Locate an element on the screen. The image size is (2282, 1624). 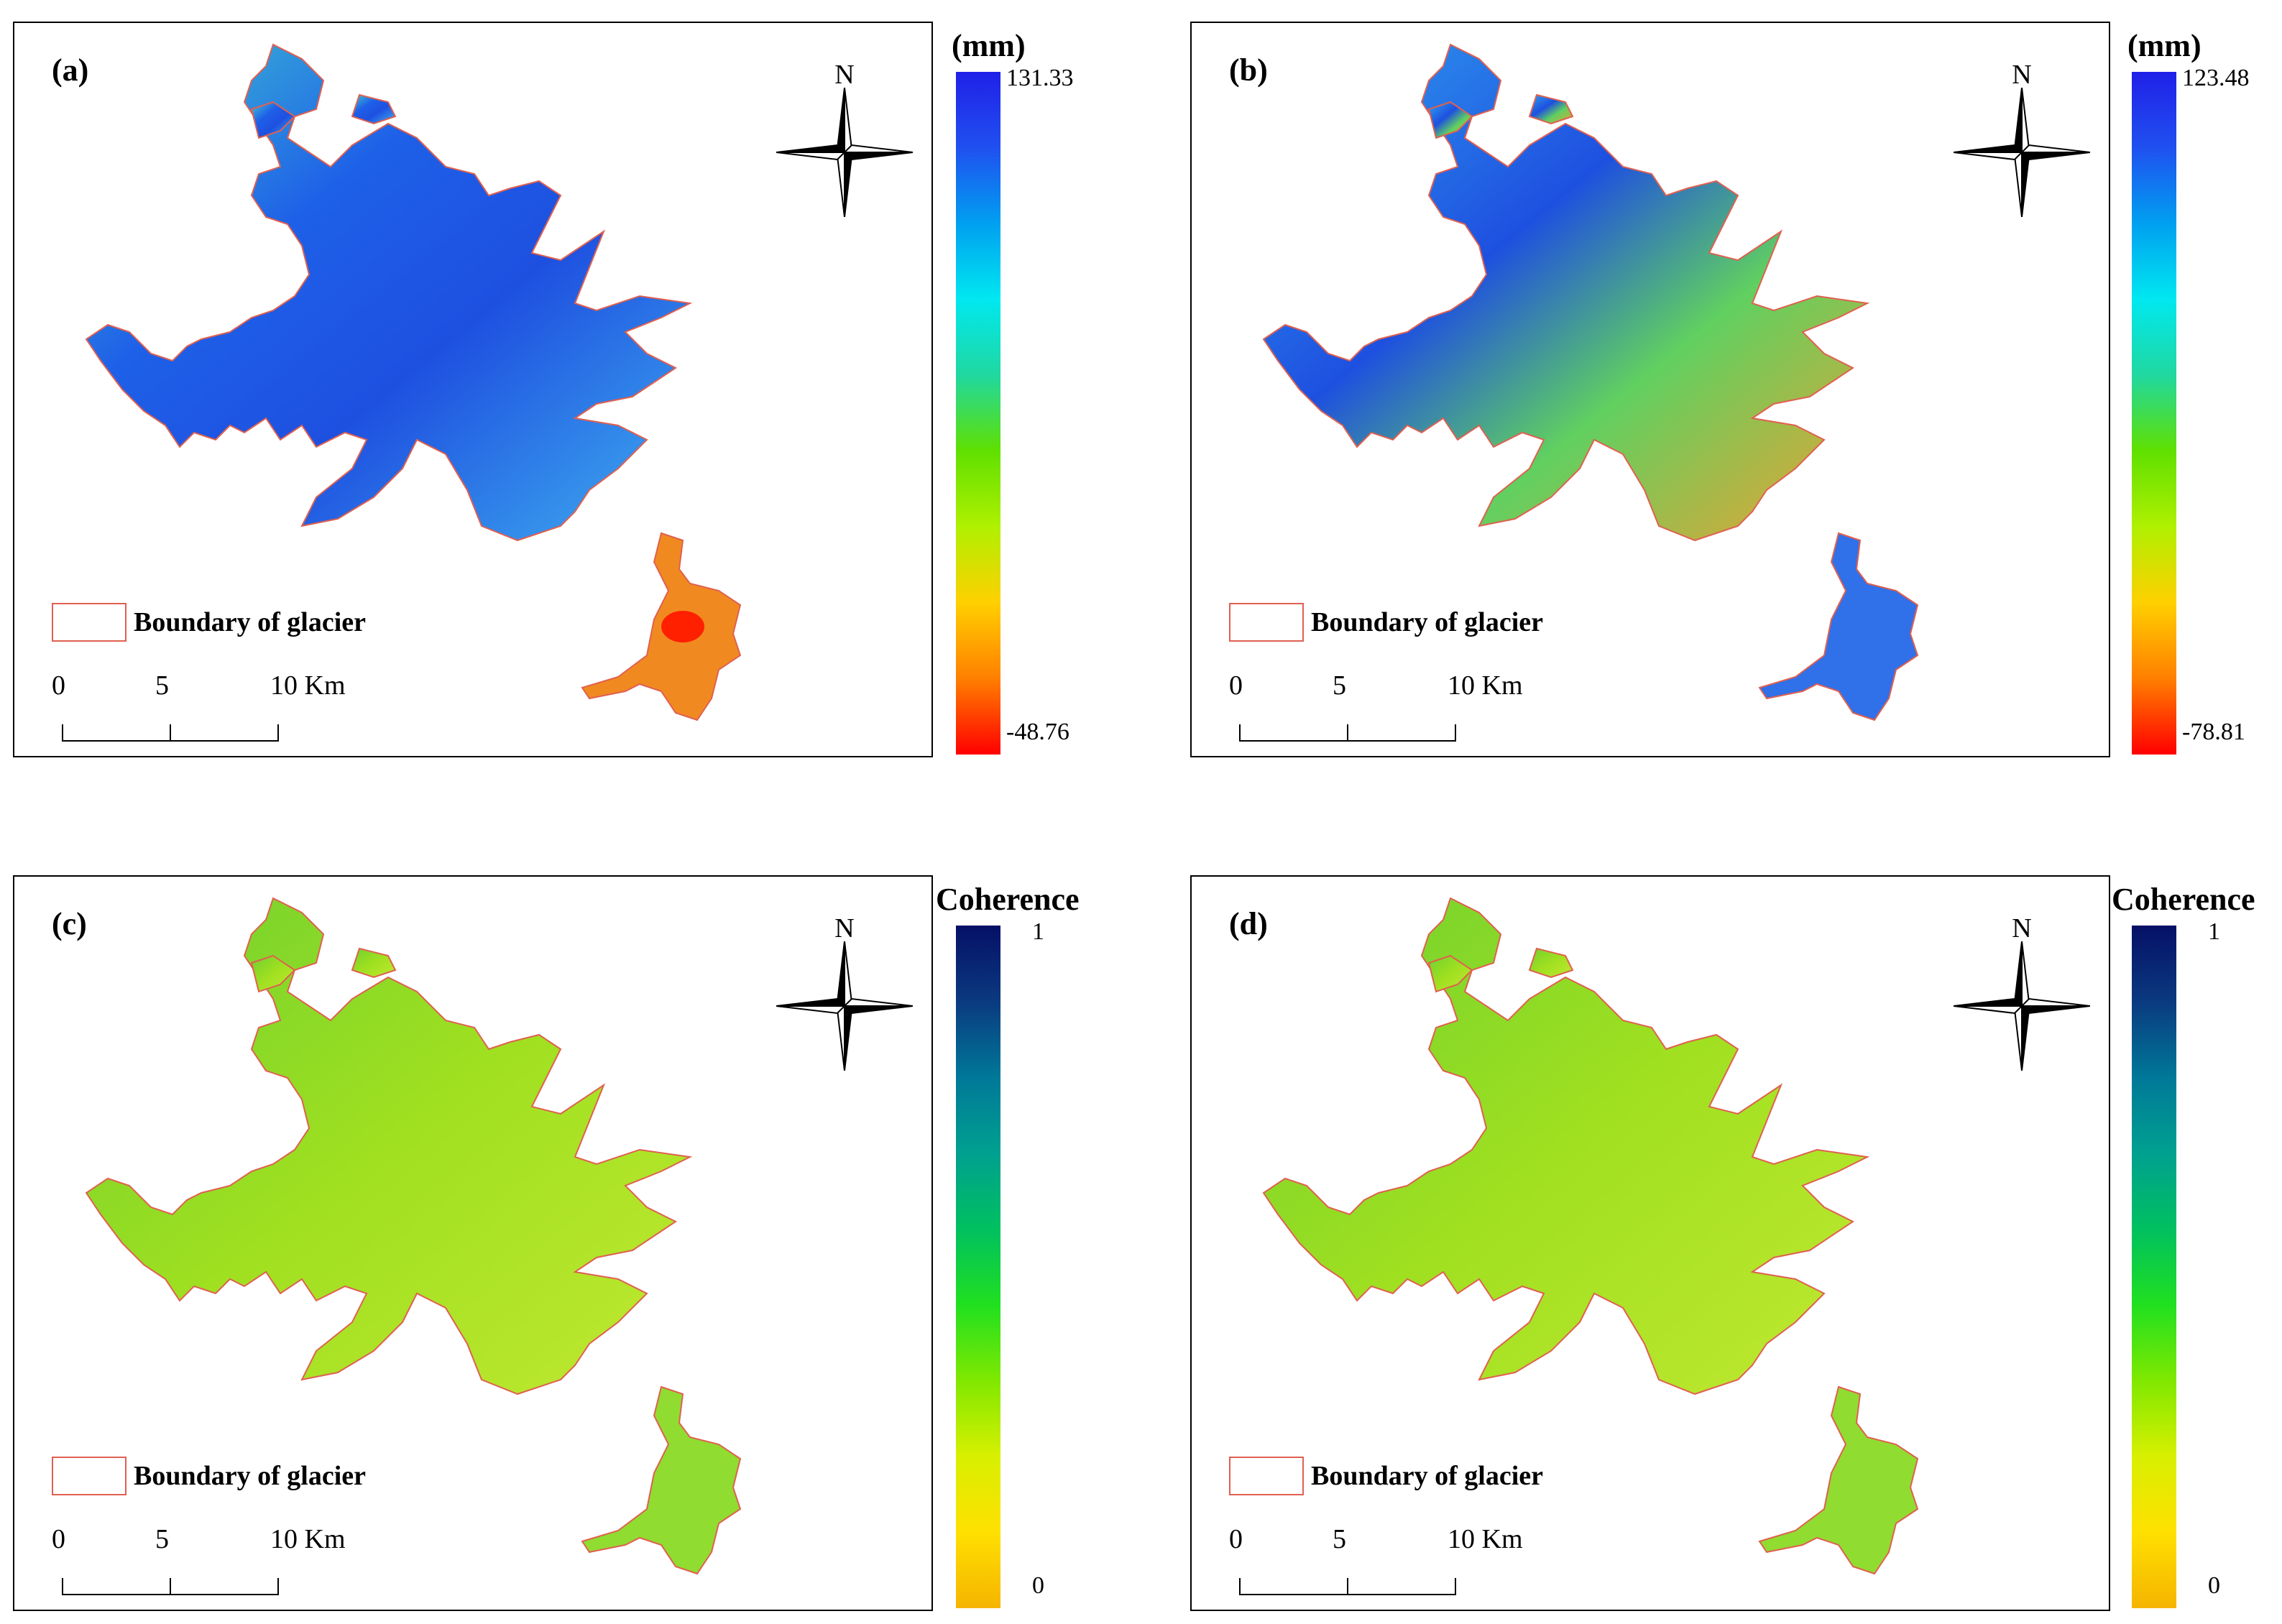
panel-label: (a) is located at coordinates (70, 70).